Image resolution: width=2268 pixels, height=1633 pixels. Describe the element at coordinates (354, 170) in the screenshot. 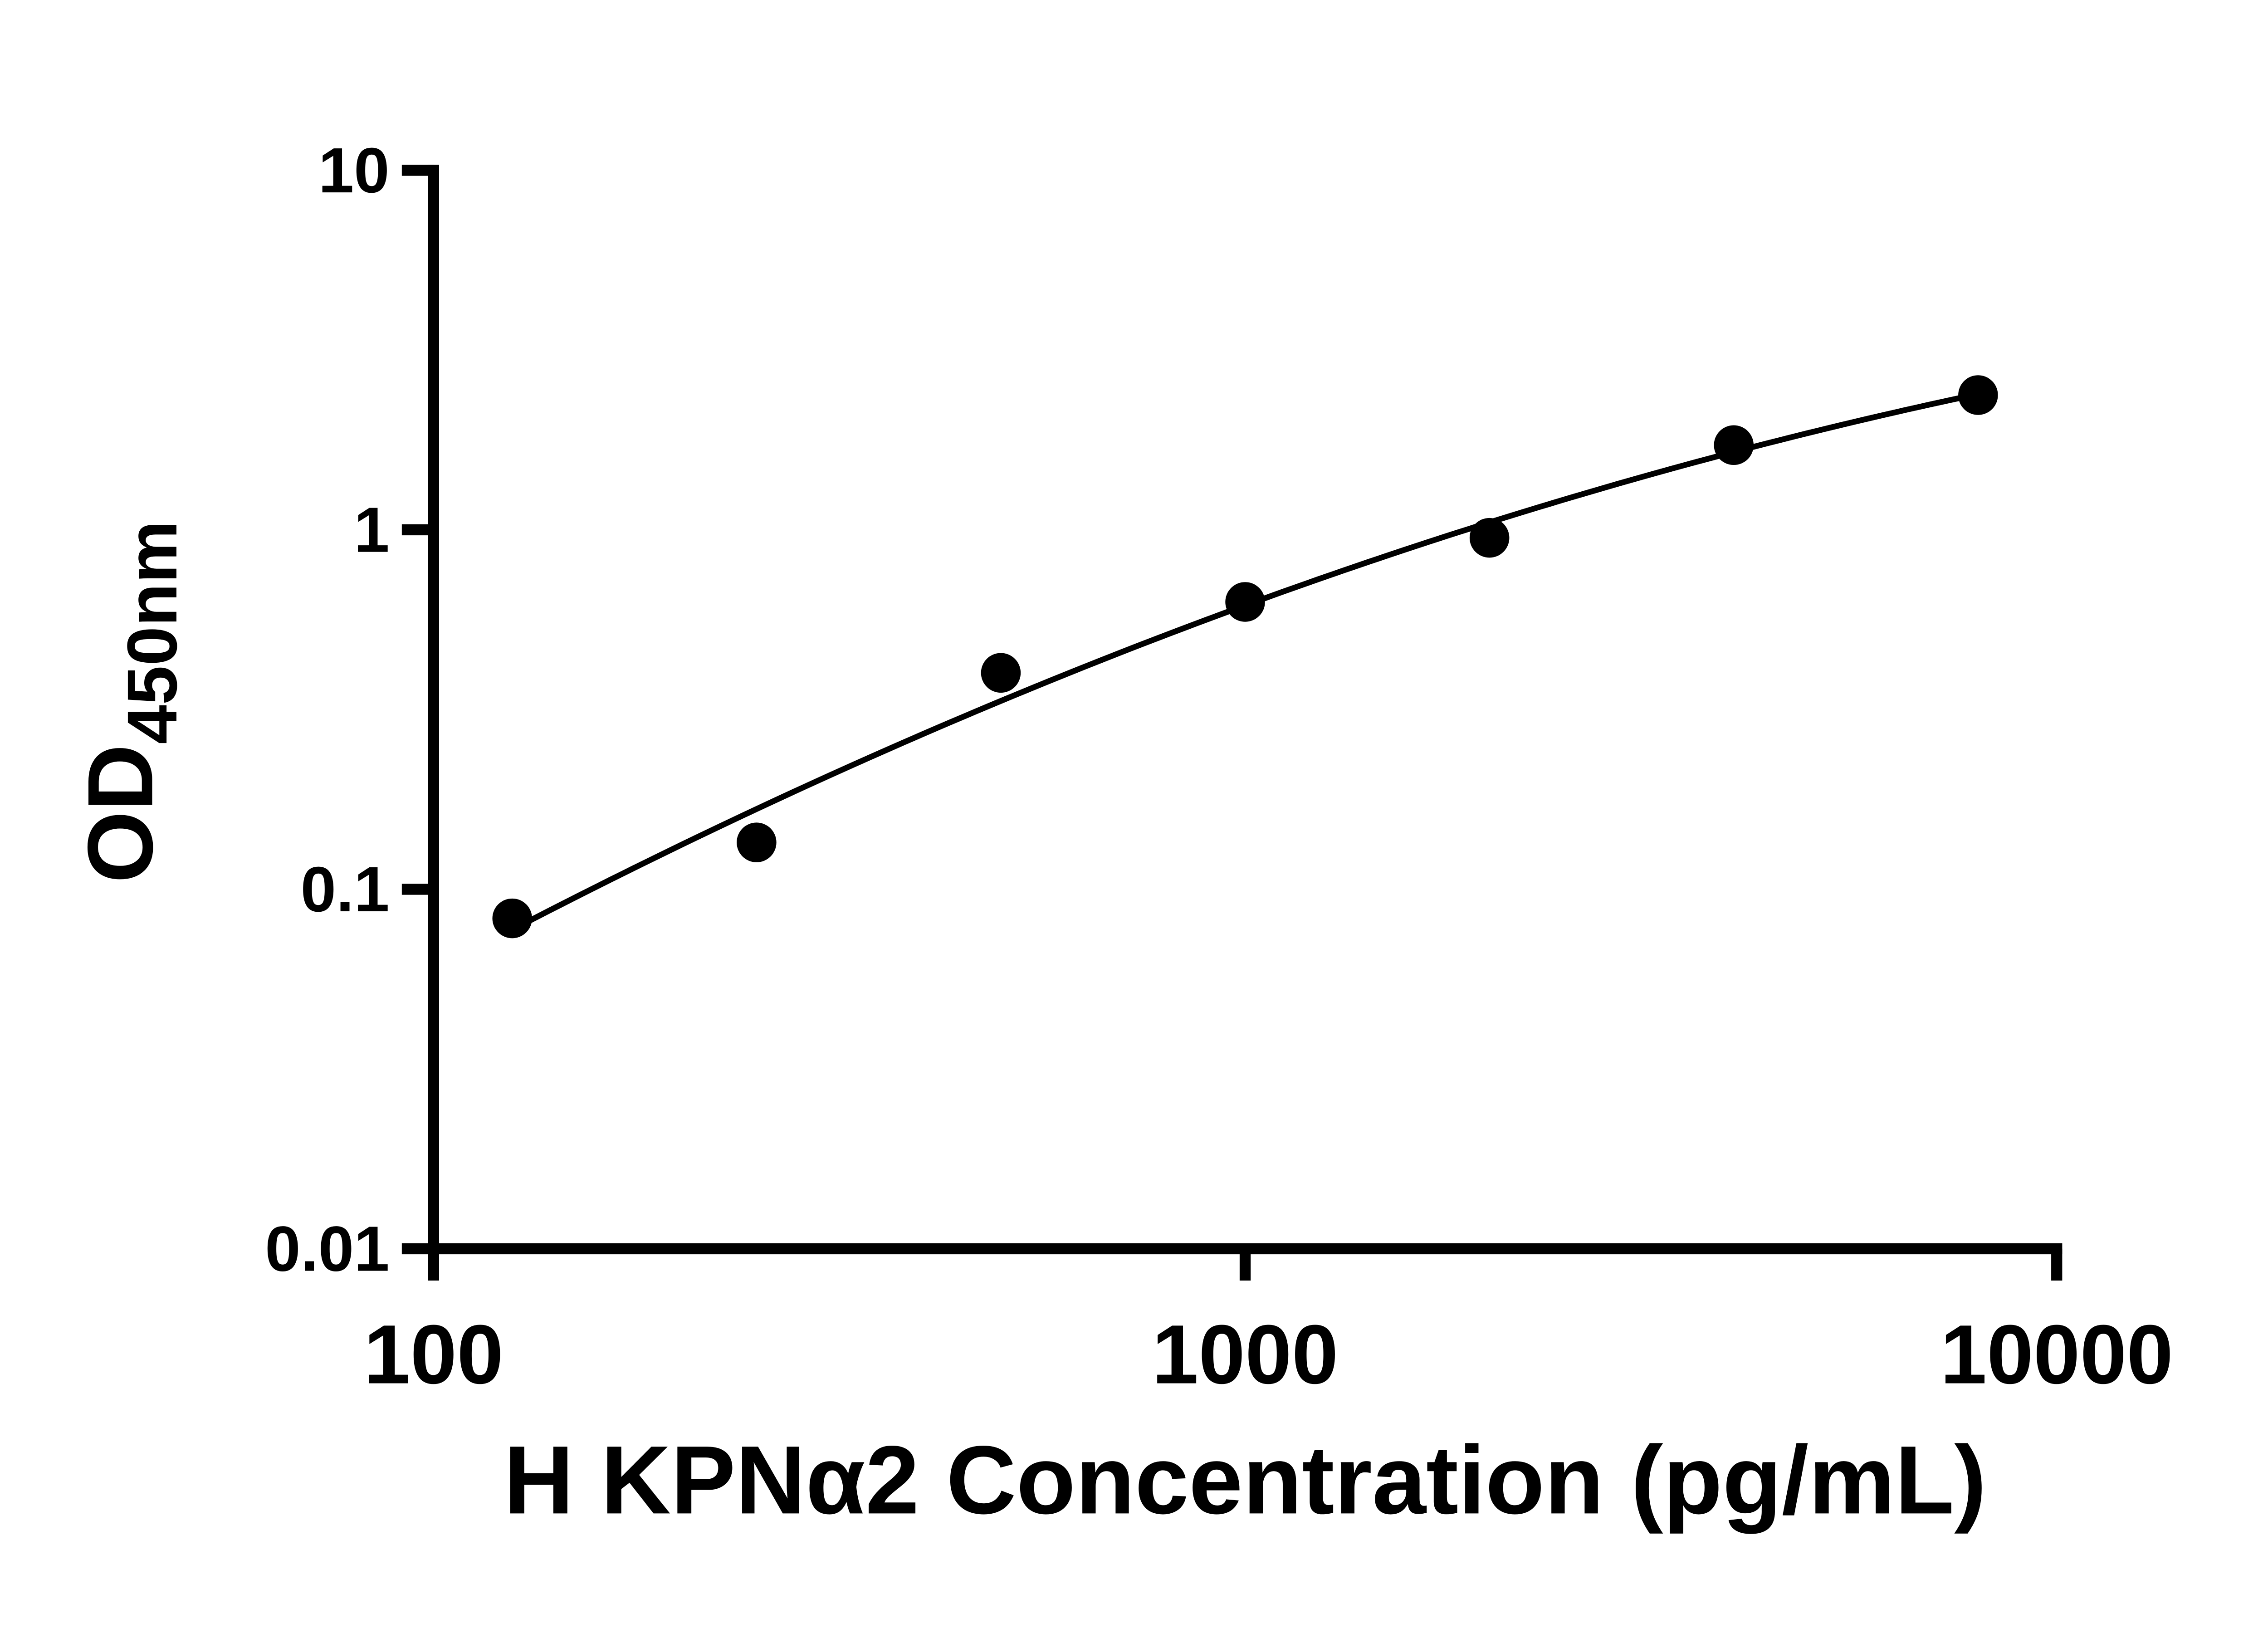

I see `y-tick-label: 10` at that location.